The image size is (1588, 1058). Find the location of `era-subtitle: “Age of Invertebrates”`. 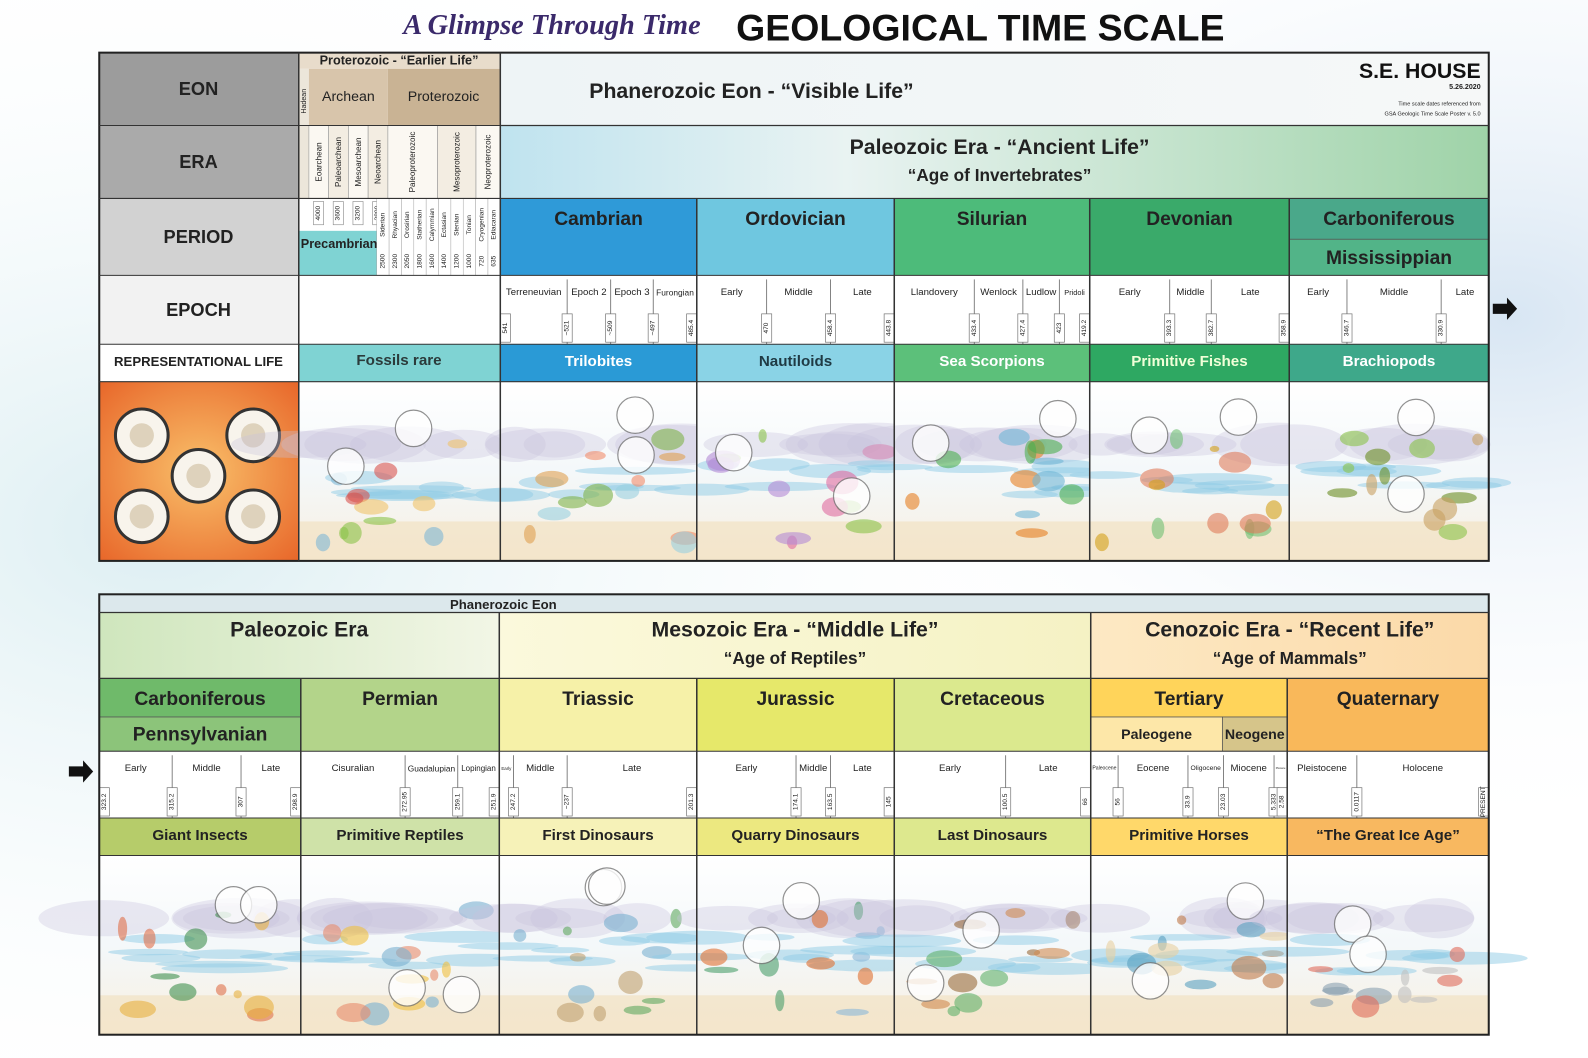

era-subtitle: “Age of Invertebrates” is located at coordinates (1000, 175).